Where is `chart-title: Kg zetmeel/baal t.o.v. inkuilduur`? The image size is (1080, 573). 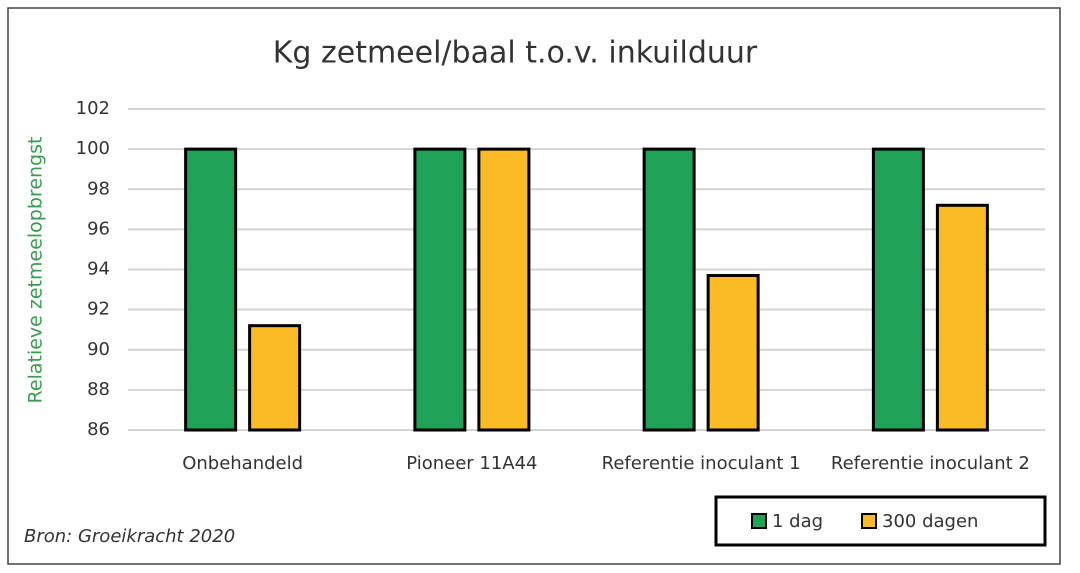 chart-title: Kg zetmeel/baal t.o.v. inkuilduur is located at coordinates (515, 53).